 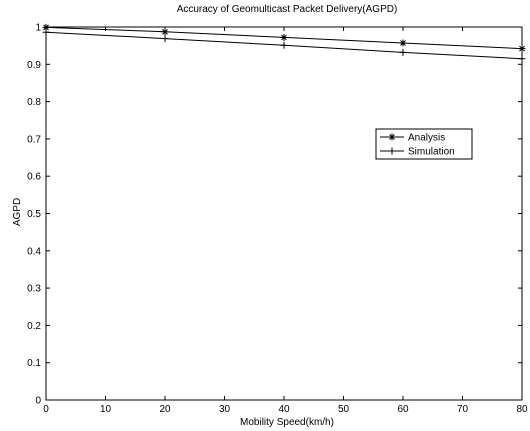 I want to click on y-tick-label: 0.5, so click(x=34, y=214).